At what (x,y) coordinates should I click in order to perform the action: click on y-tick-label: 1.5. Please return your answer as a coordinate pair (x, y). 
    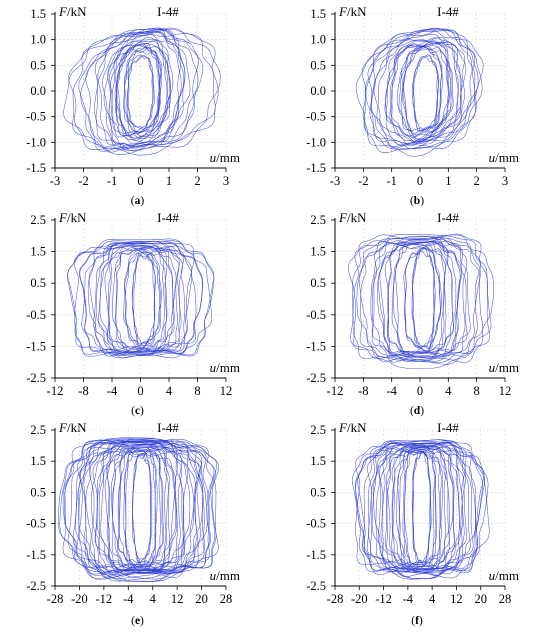
    Looking at the image, I should click on (318, 252).